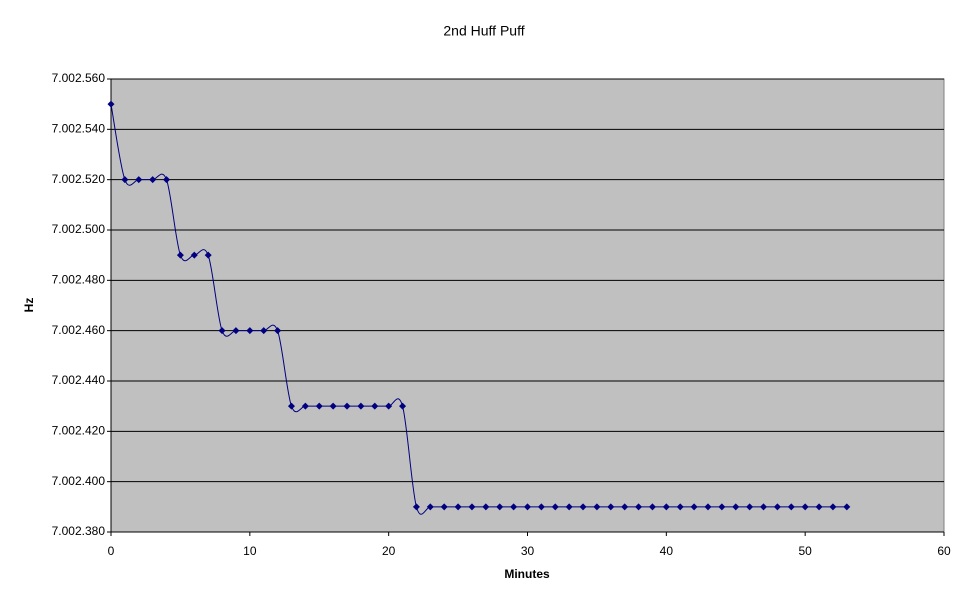  What do you see at coordinates (79, 431) in the screenshot?
I see `y-tick-label: 7.002.420` at bounding box center [79, 431].